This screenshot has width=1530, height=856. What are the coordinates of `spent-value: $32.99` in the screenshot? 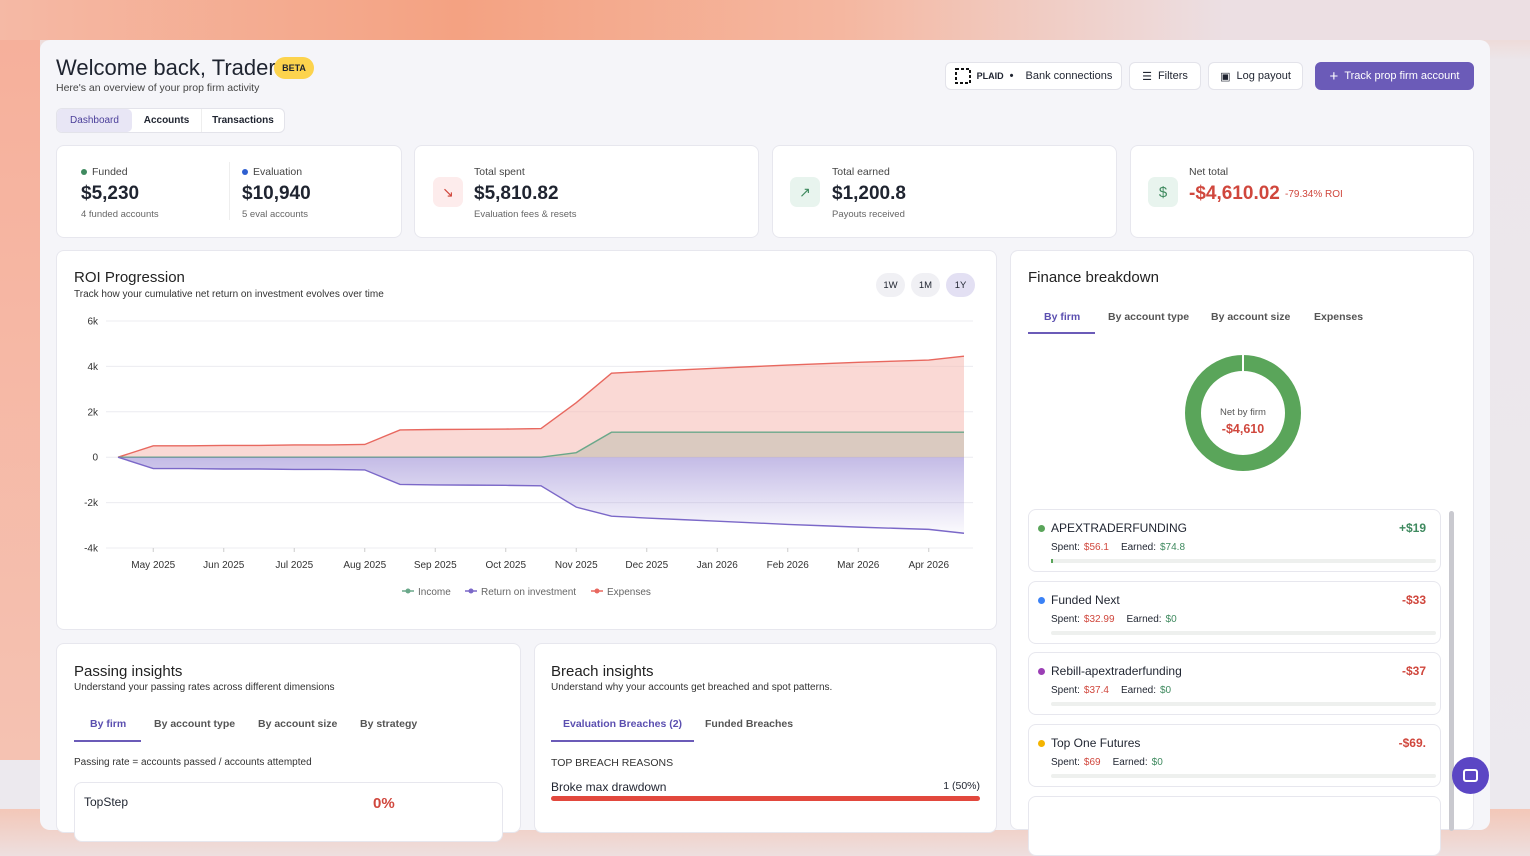 It's located at (1099, 619).